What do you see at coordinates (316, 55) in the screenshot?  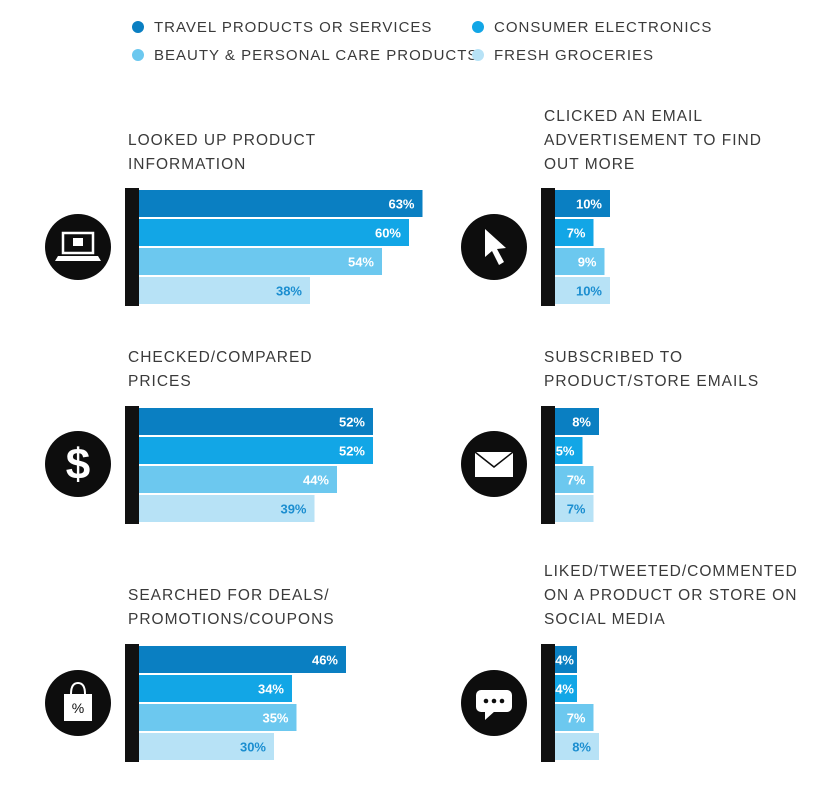 I see `legend-label-beauty: BEAUTY & PERSONAL CARE PRODUCTS` at bounding box center [316, 55].